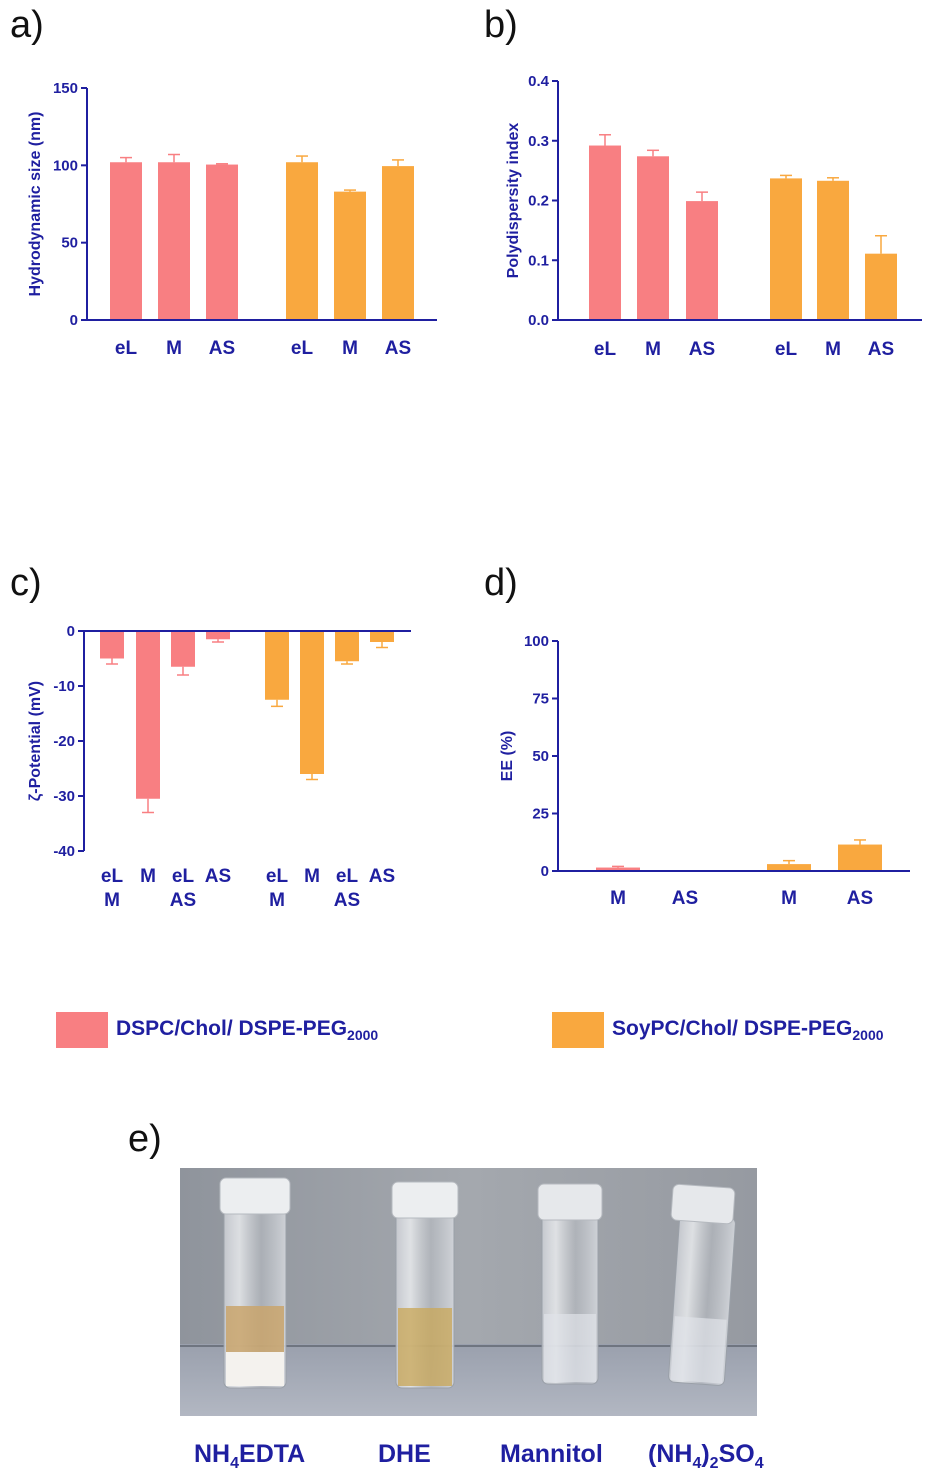  I want to click on category-label-c-2: eL, so click(183, 876).